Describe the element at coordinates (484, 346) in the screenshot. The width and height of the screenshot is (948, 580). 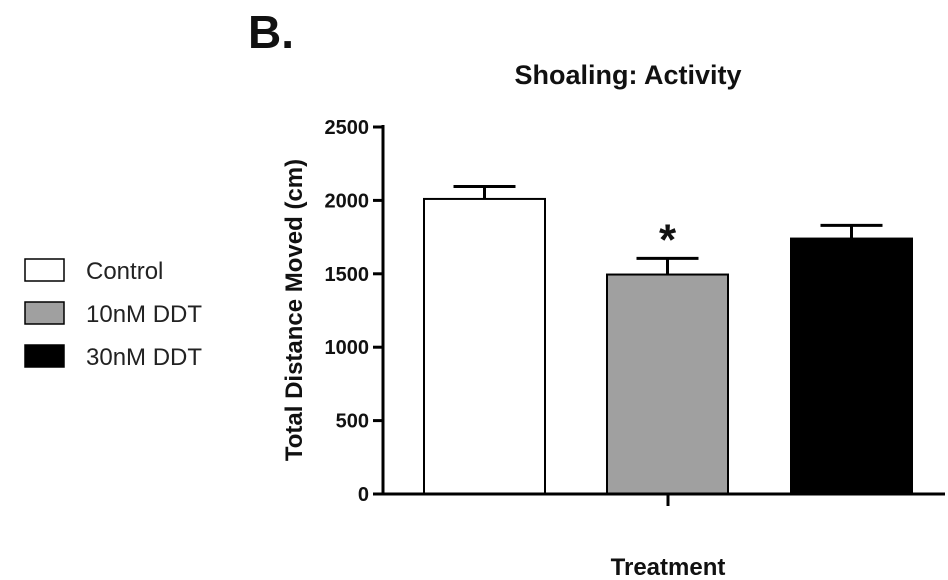
I see `bar-control` at that location.